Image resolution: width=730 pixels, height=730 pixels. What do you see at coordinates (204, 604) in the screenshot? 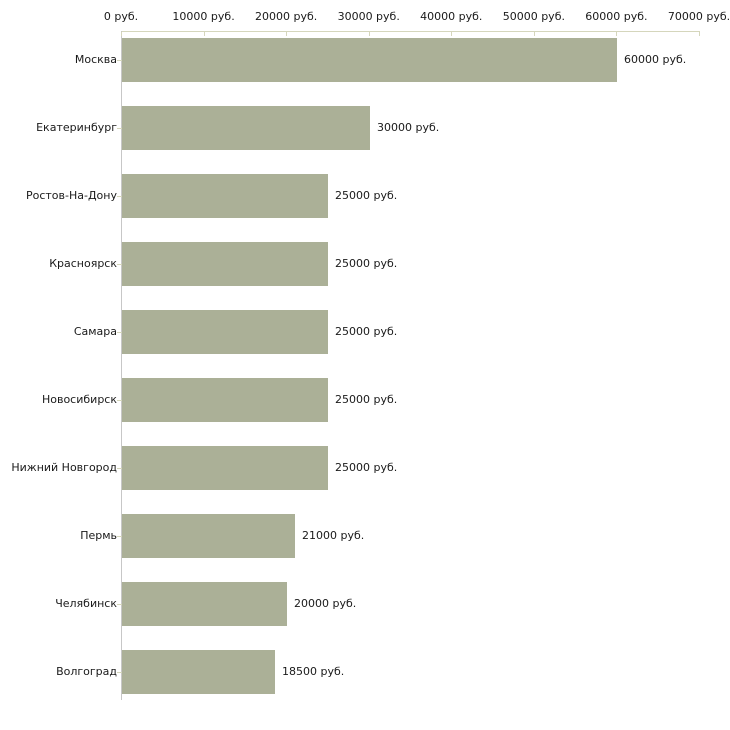
I see `bar-Челябинск` at bounding box center [204, 604].